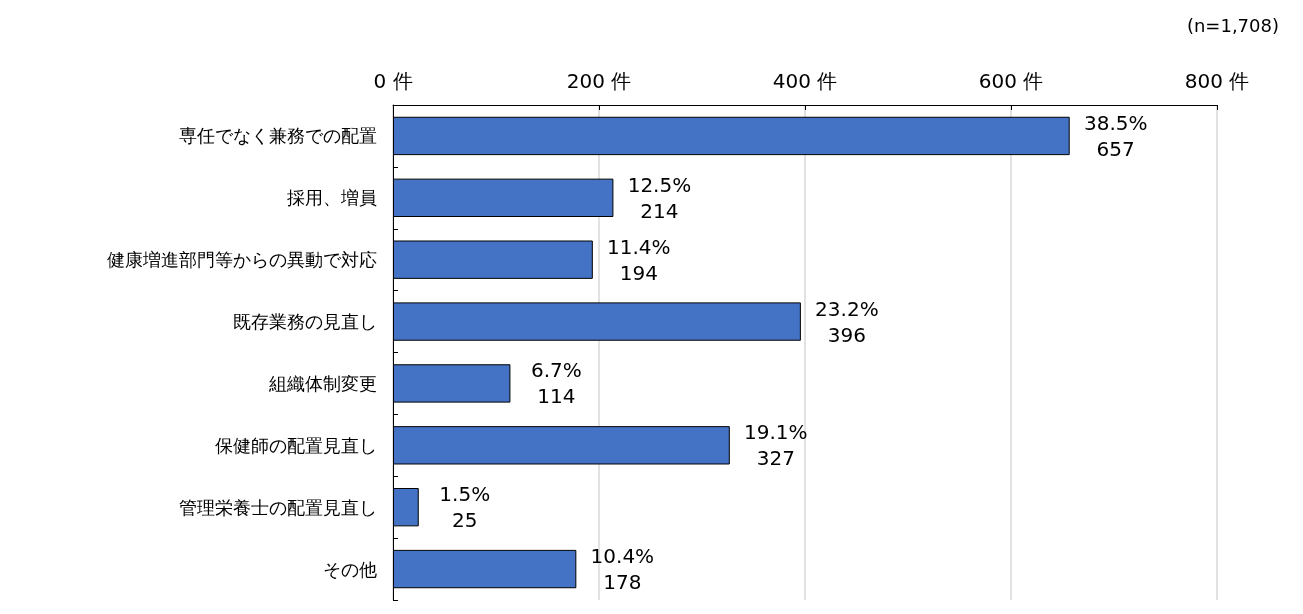  Describe the element at coordinates (1217, 81) in the screenshot. I see `x-tick-label: 800 件` at that location.